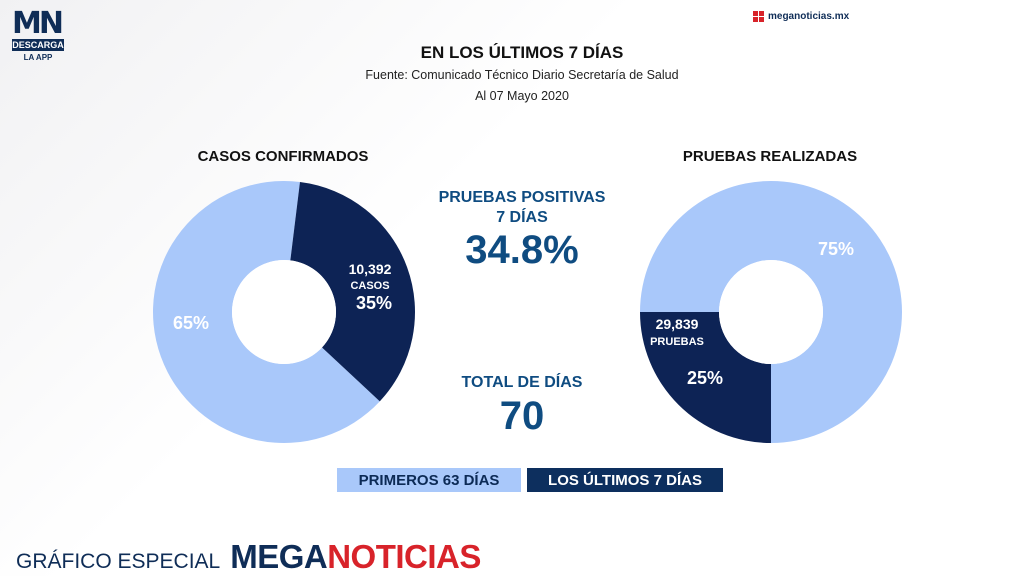 Image resolution: width=1024 pixels, height=576 pixels. I want to click on casos-donut-chart: 65% 35% 10,392 CASOS, so click(284, 311).